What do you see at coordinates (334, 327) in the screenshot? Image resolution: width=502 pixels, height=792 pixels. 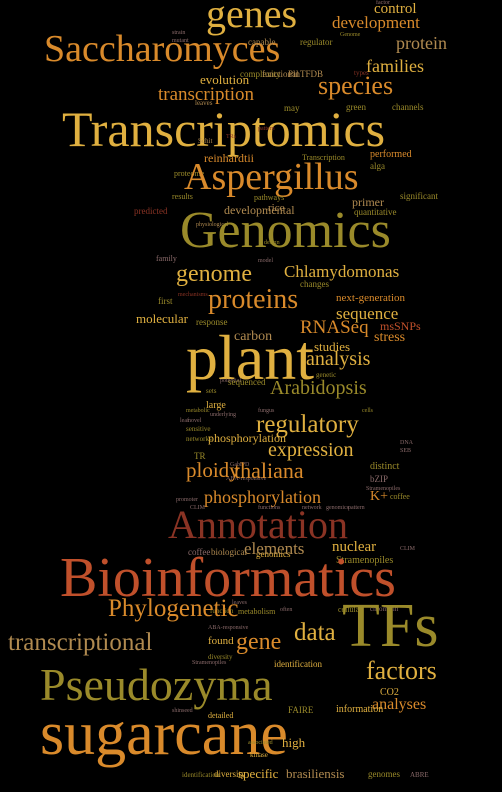 I see `cloud-word: RNASeq` at bounding box center [334, 327].